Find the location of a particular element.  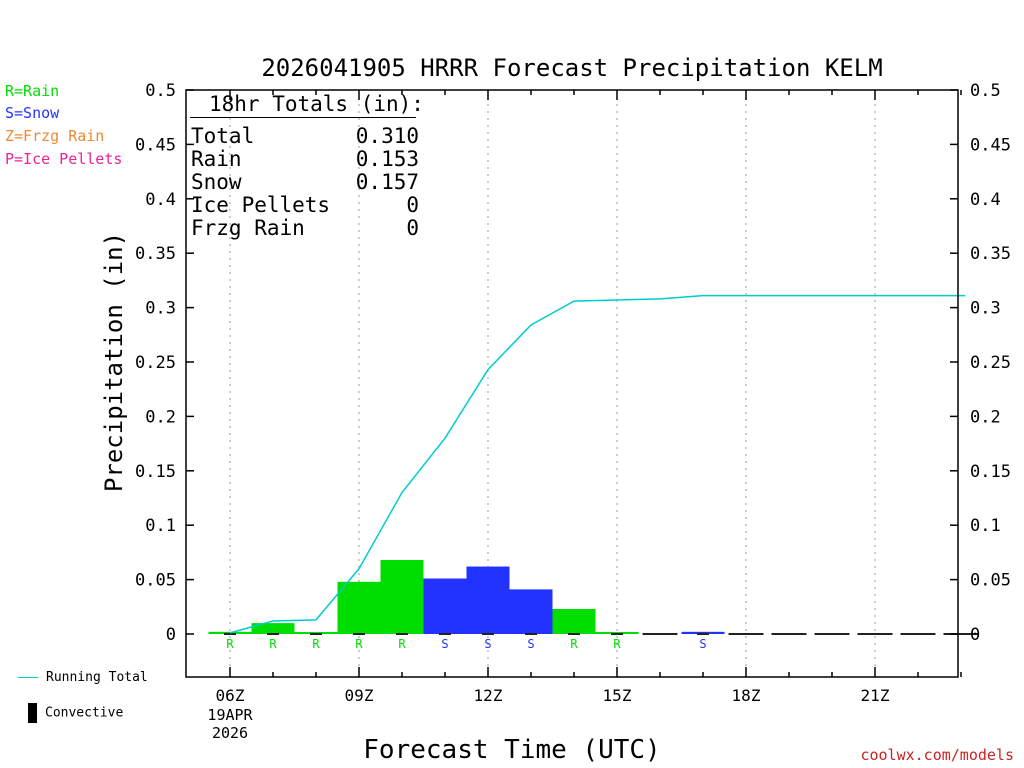

y-tick-label-left: 0.15 is located at coordinates (155, 472).